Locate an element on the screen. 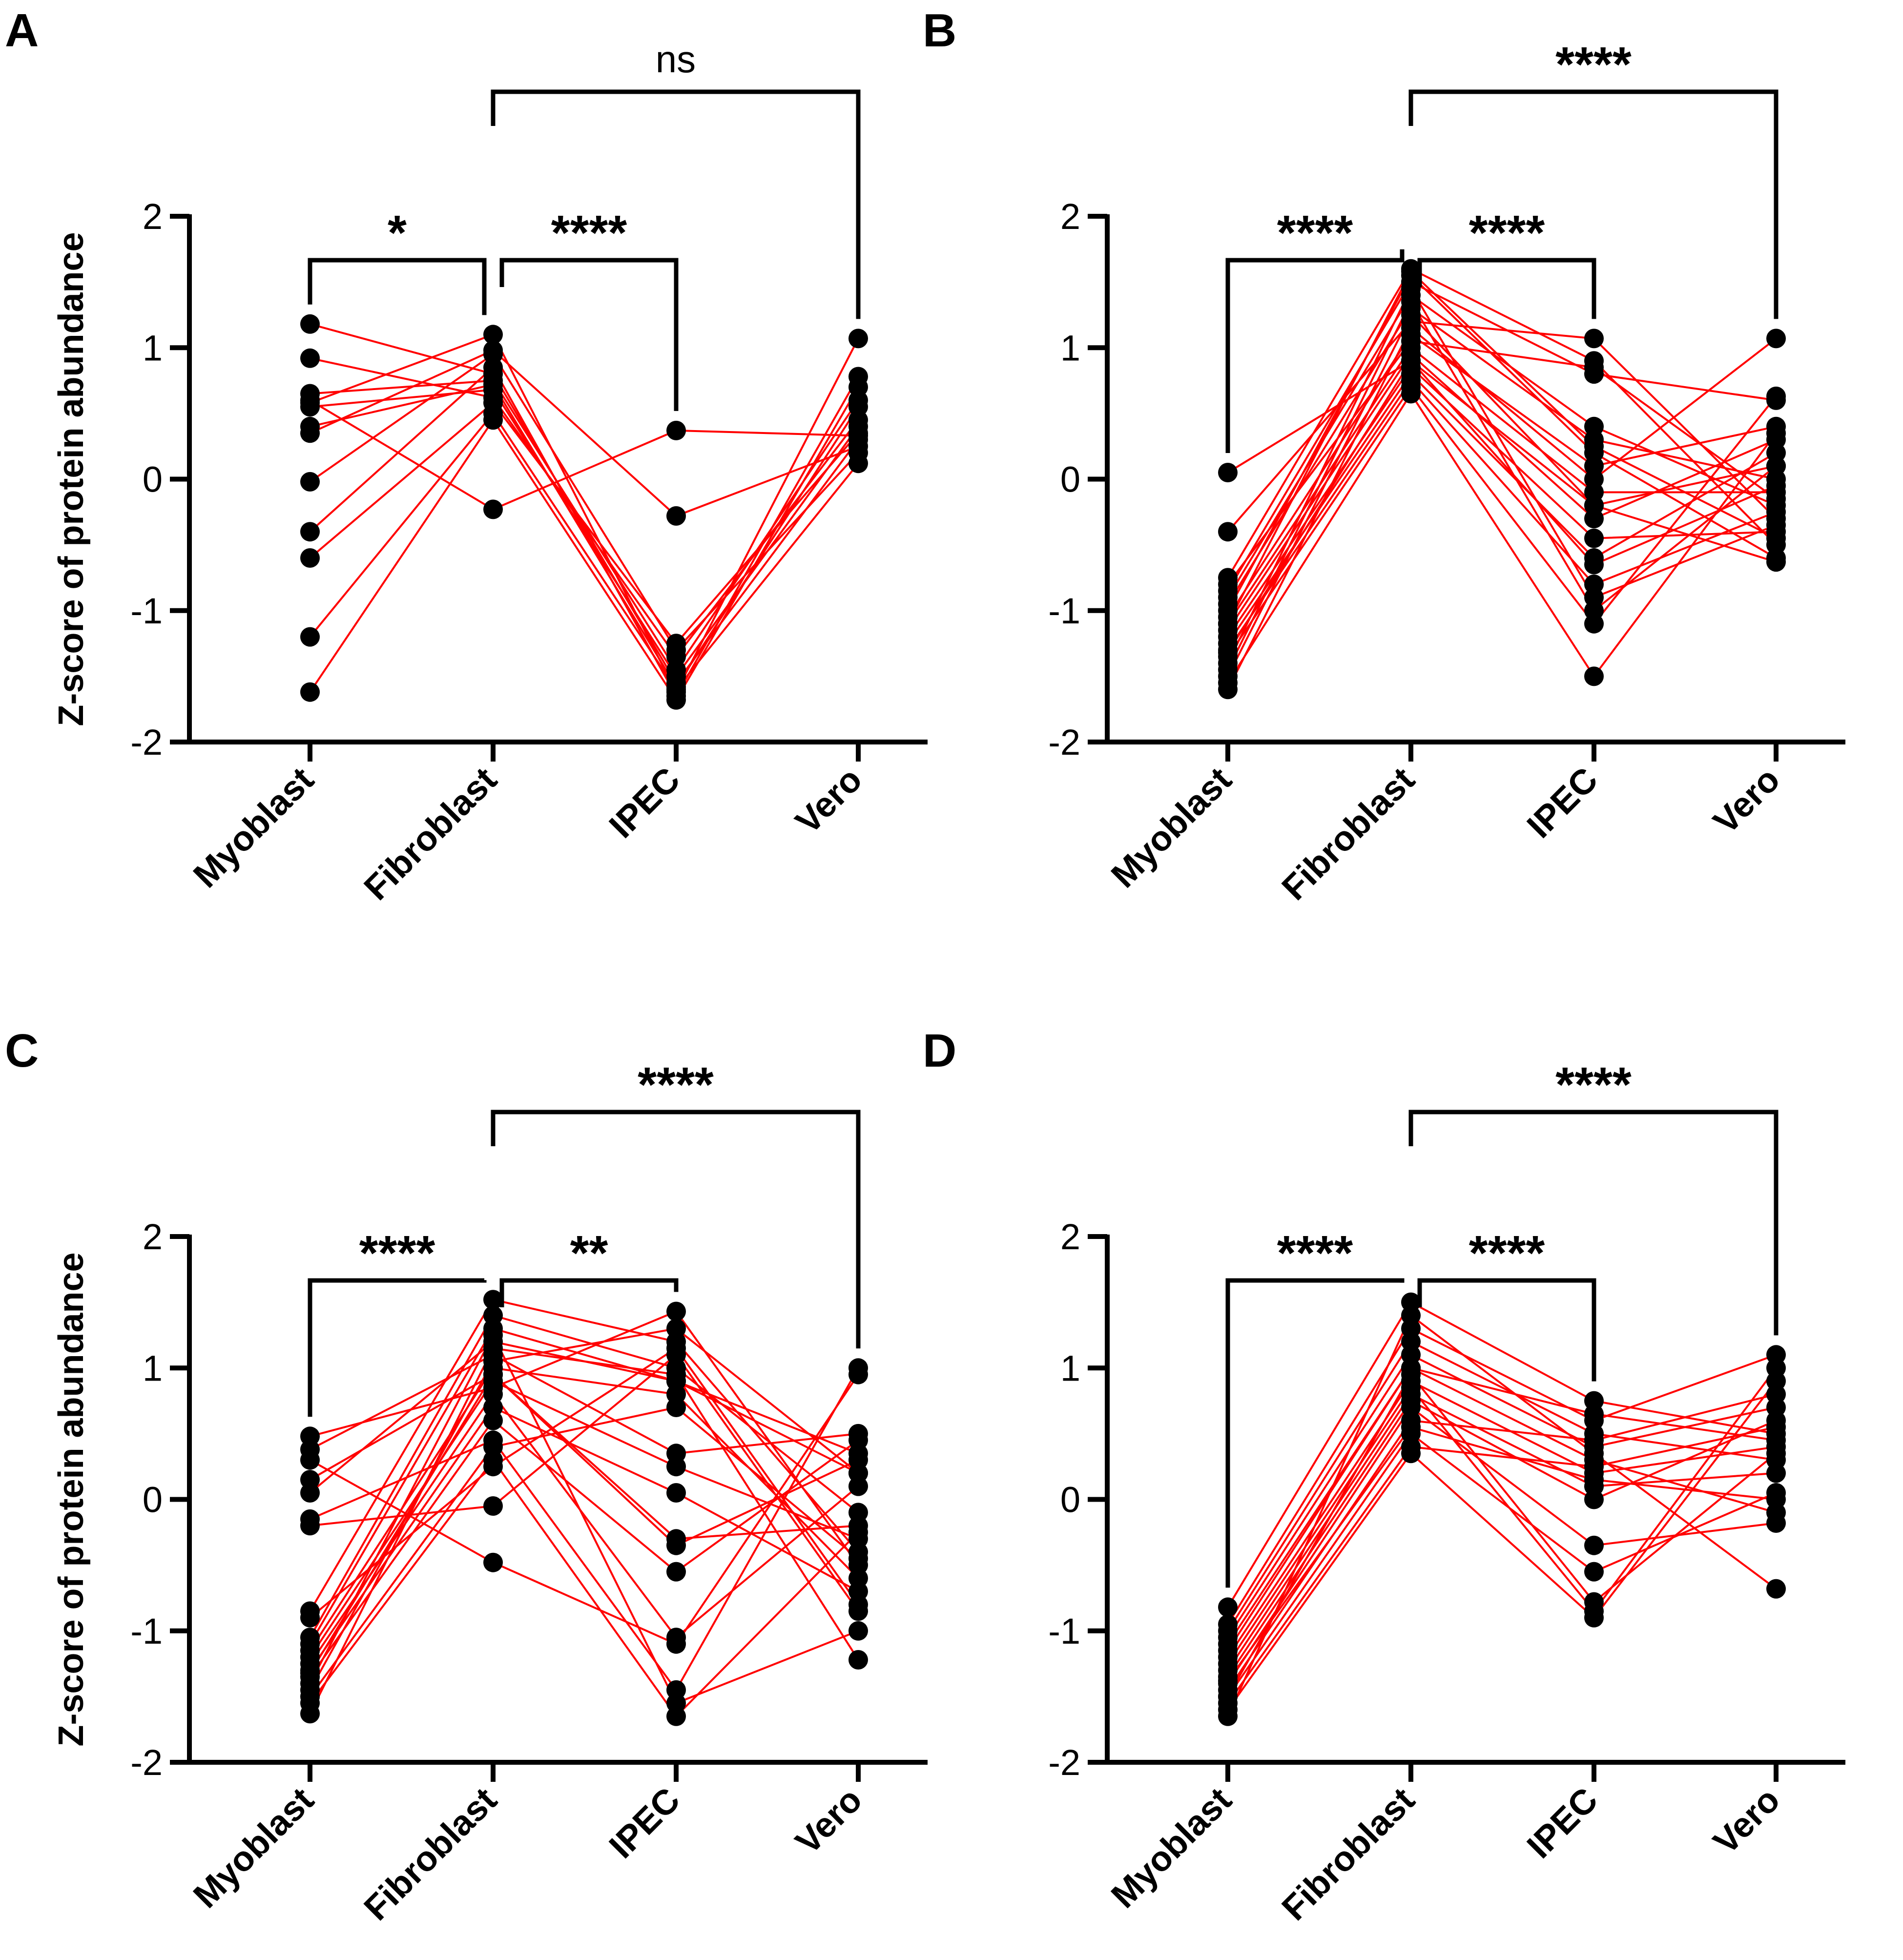  significance-label: ns is located at coordinates (676, 59).